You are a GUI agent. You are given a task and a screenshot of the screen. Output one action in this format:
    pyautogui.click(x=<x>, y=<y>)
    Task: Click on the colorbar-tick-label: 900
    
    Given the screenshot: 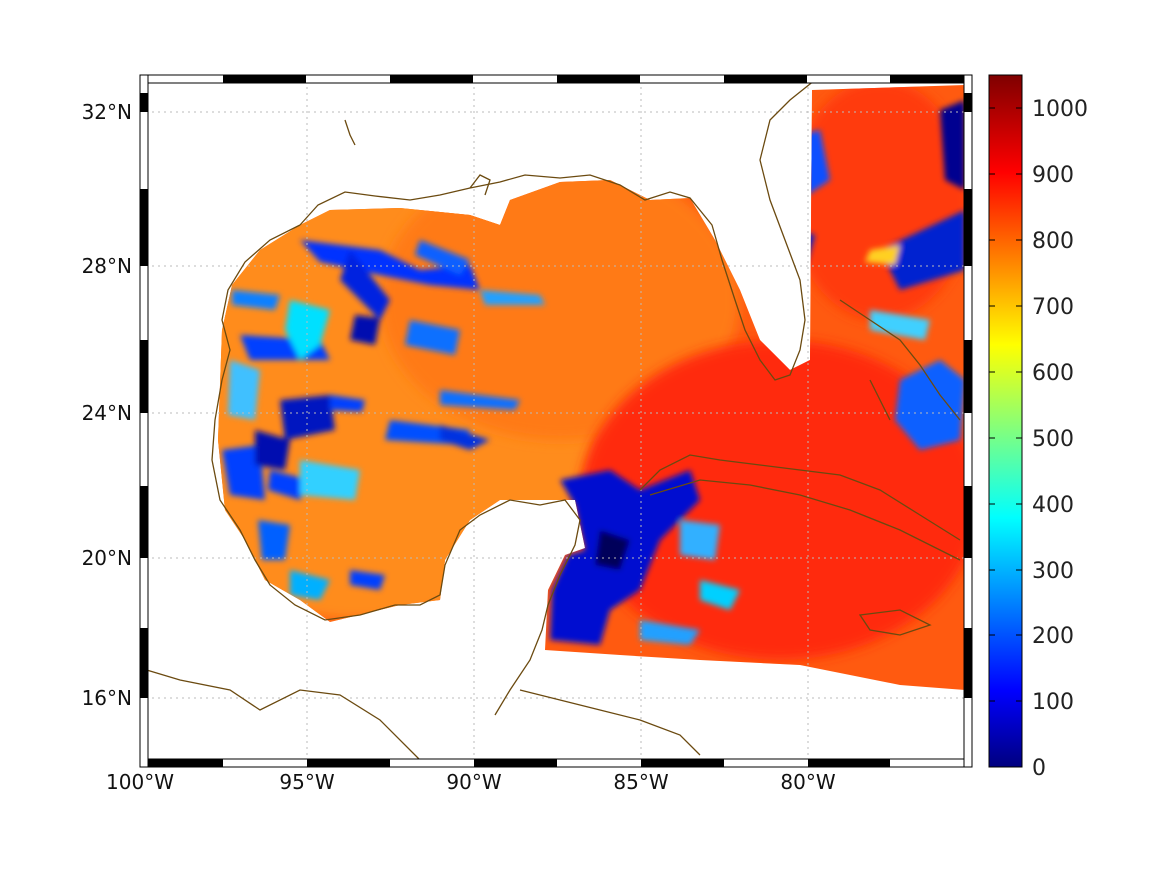 What is the action you would take?
    pyautogui.click(x=1053, y=175)
    